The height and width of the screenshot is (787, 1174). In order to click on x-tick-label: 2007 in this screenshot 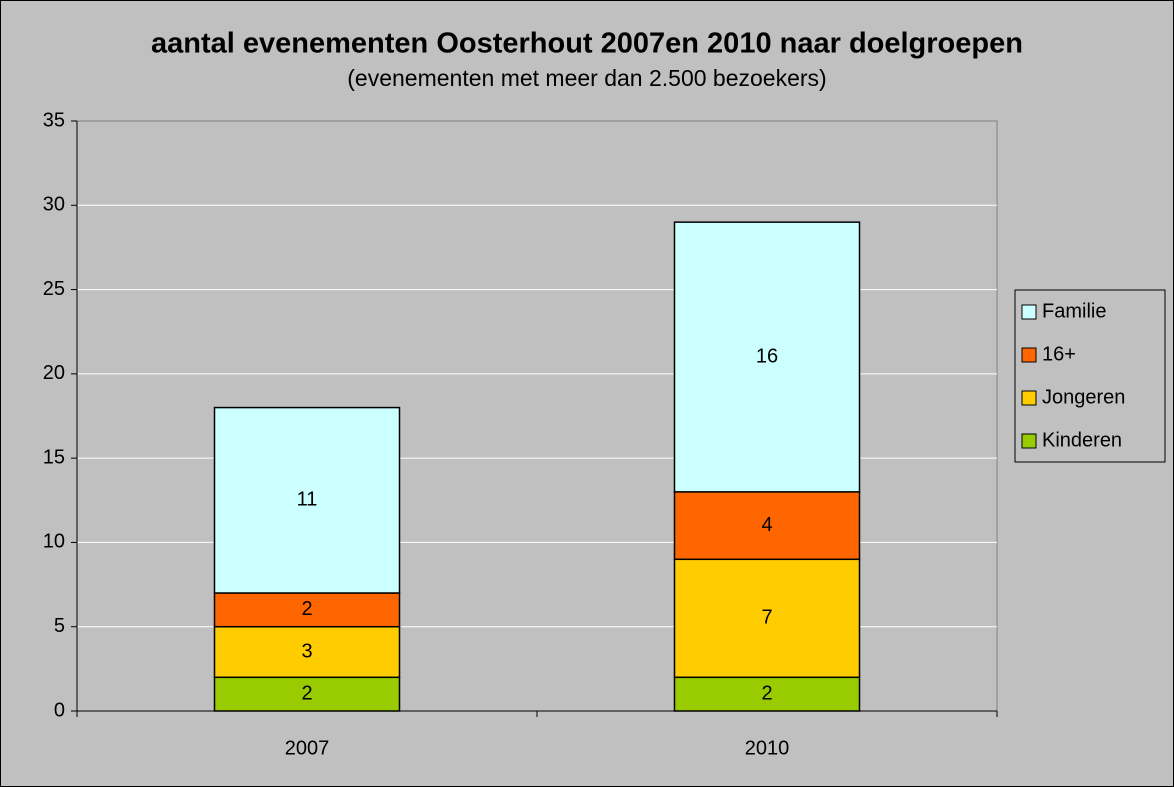, I will do `click(307, 748)`.